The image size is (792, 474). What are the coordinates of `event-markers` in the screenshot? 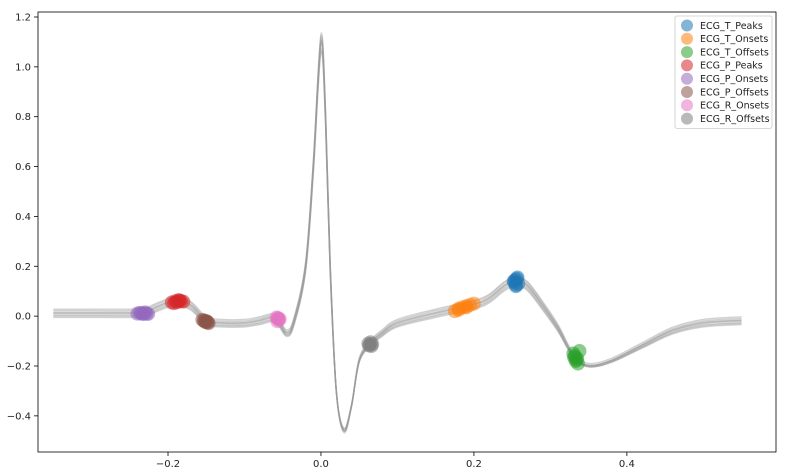 It's located at (358, 320).